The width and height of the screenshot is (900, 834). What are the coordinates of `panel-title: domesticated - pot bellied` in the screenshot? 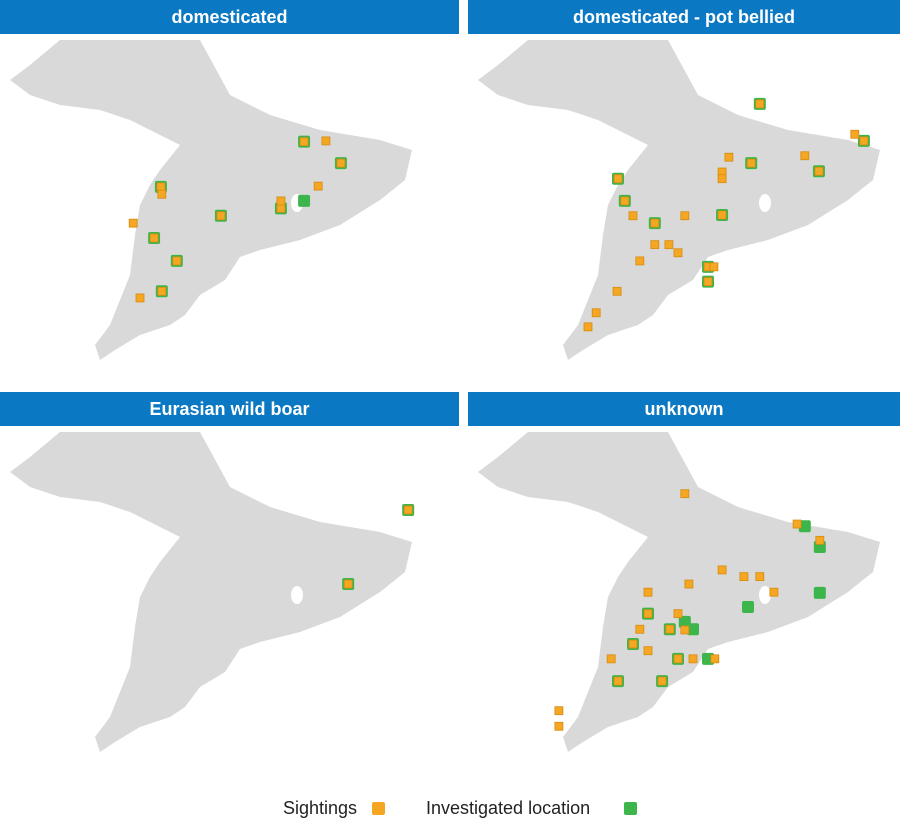 It's located at (684, 17).